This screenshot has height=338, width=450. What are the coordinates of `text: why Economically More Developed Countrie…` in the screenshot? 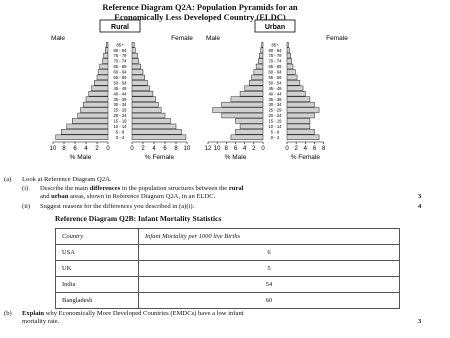 It's located at (133, 317).